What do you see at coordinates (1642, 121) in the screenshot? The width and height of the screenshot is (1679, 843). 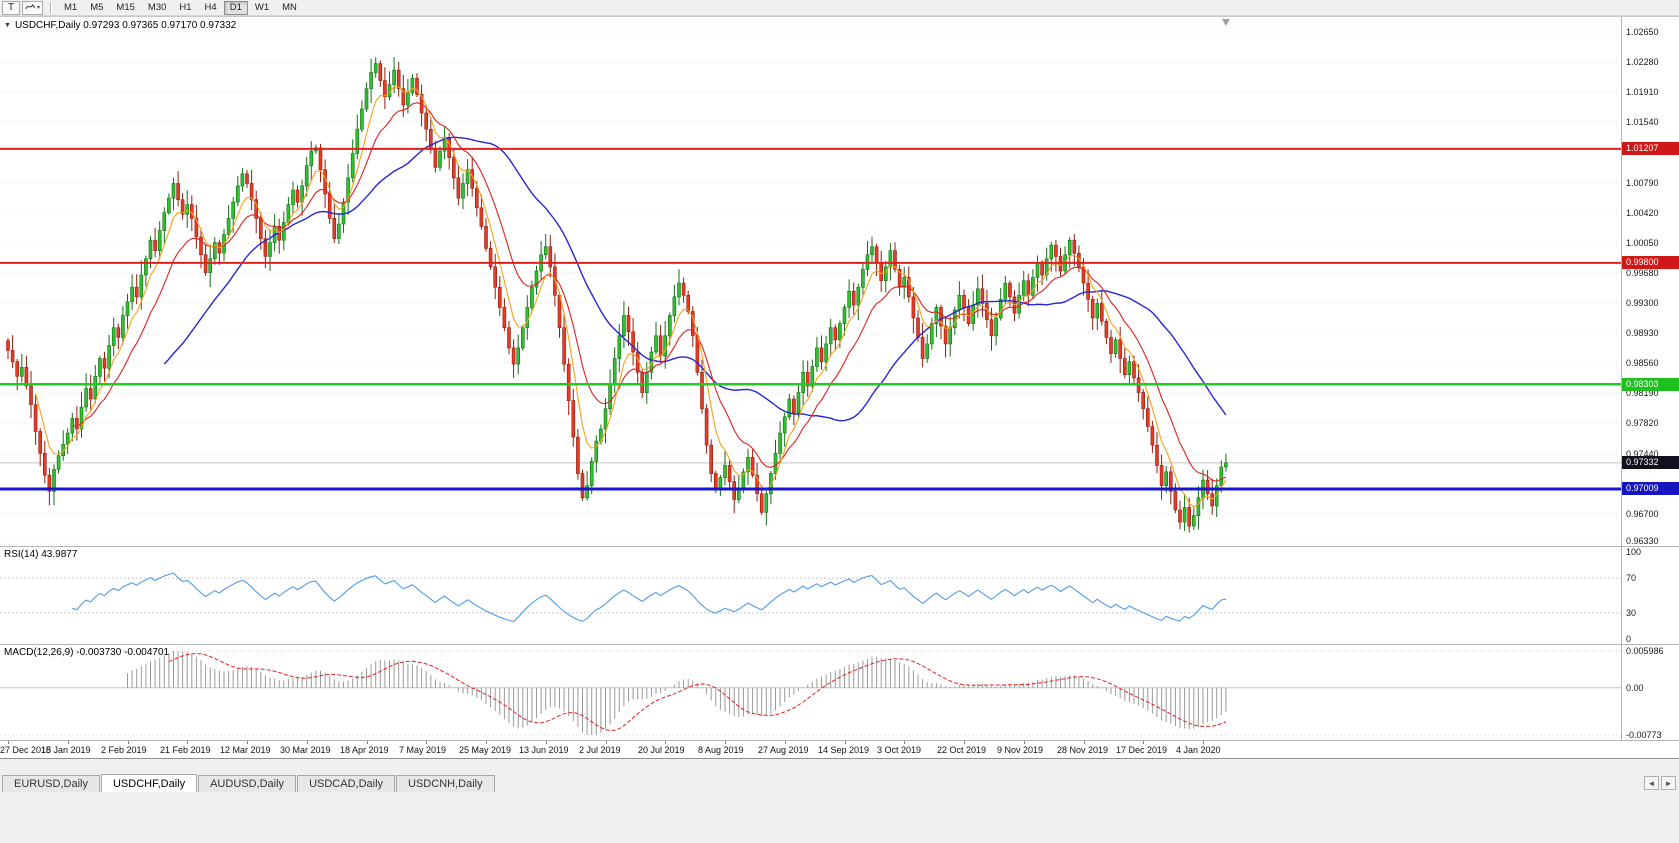 I see `axis-price-label: 1.01540` at bounding box center [1642, 121].